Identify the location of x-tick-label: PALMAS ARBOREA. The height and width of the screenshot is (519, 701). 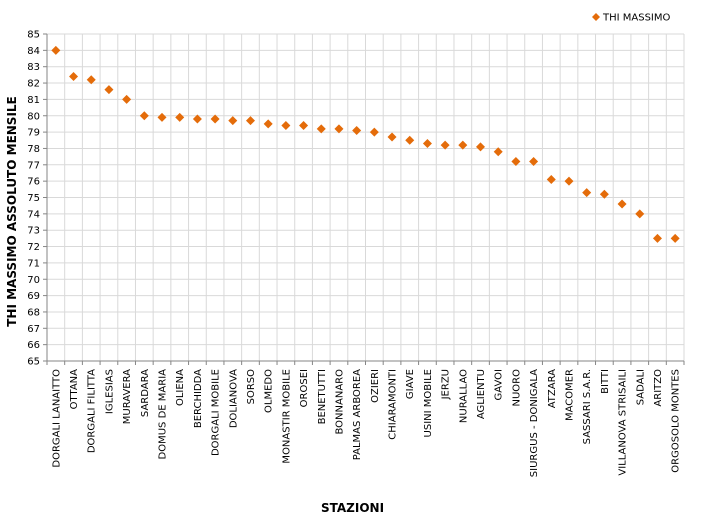
(357, 414).